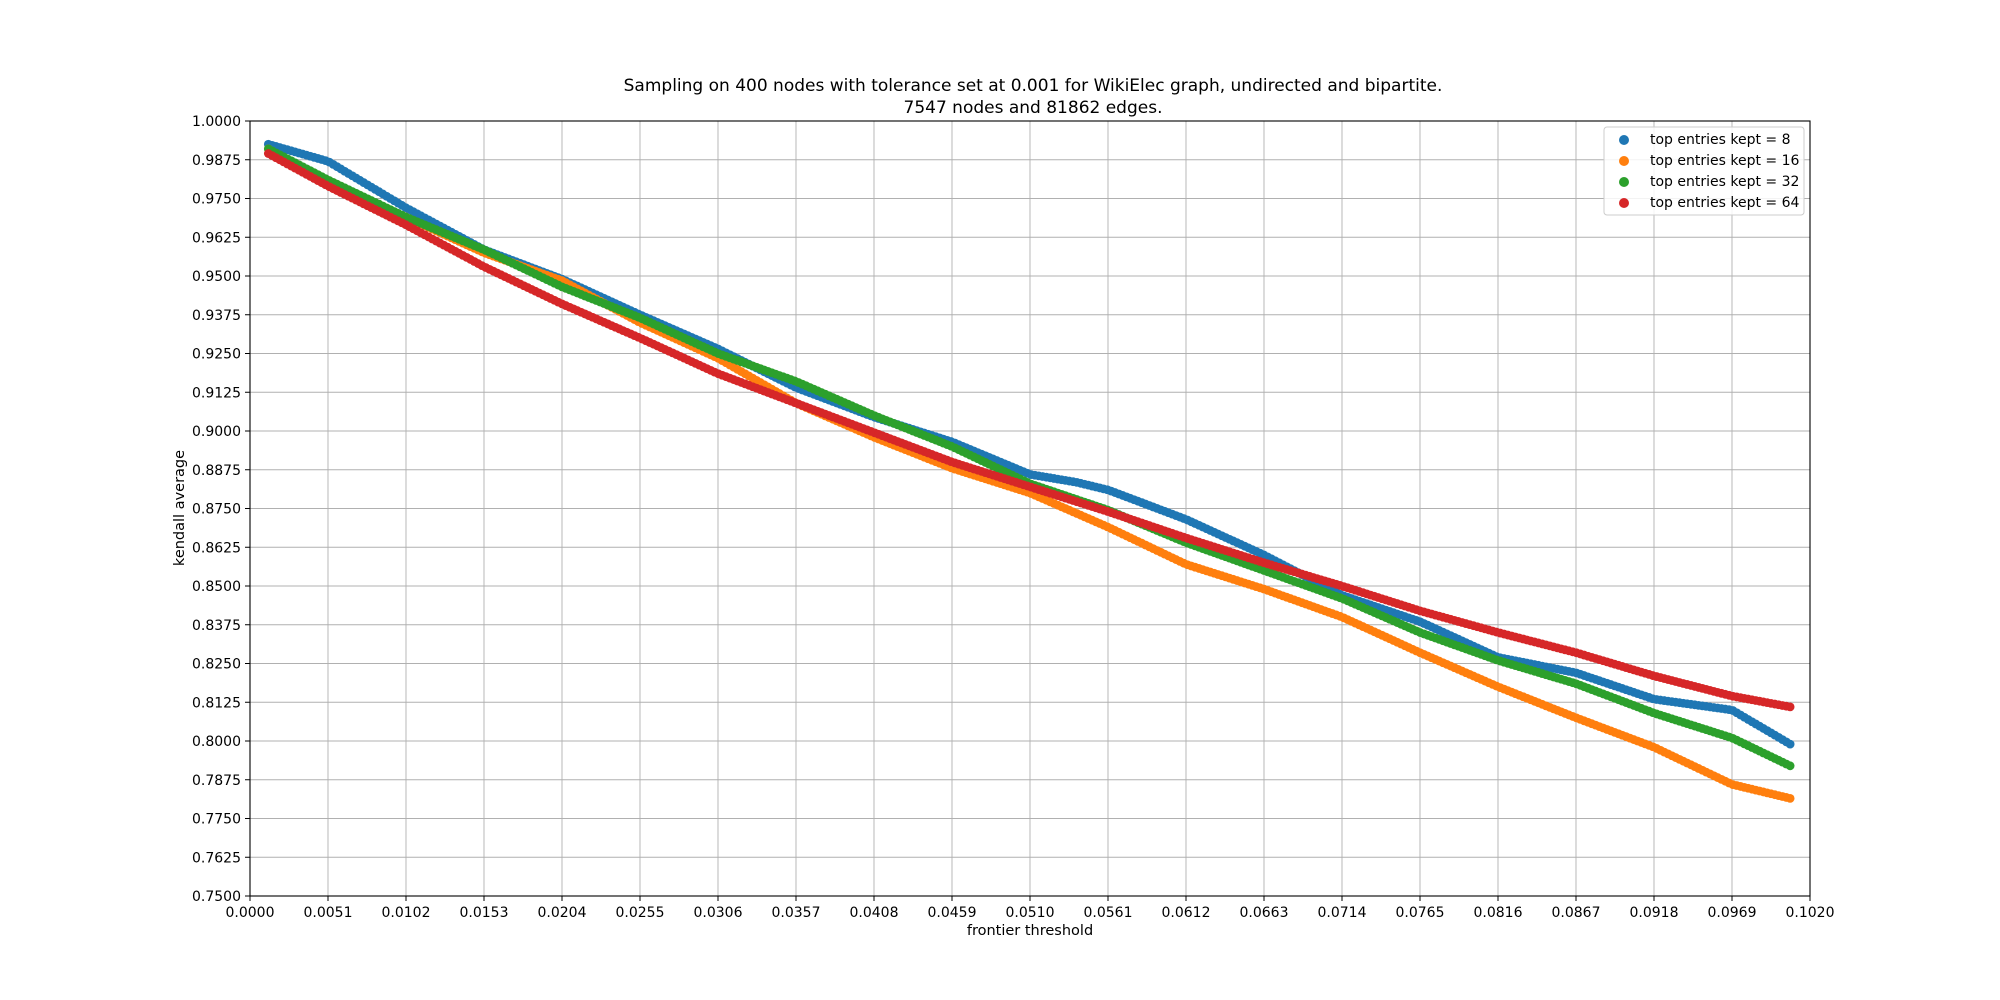 The image size is (2000, 1000). What do you see at coordinates (1033, 108) in the screenshot?
I see `chart-title-line-2: 7547 nodes and 81862 edges.` at bounding box center [1033, 108].